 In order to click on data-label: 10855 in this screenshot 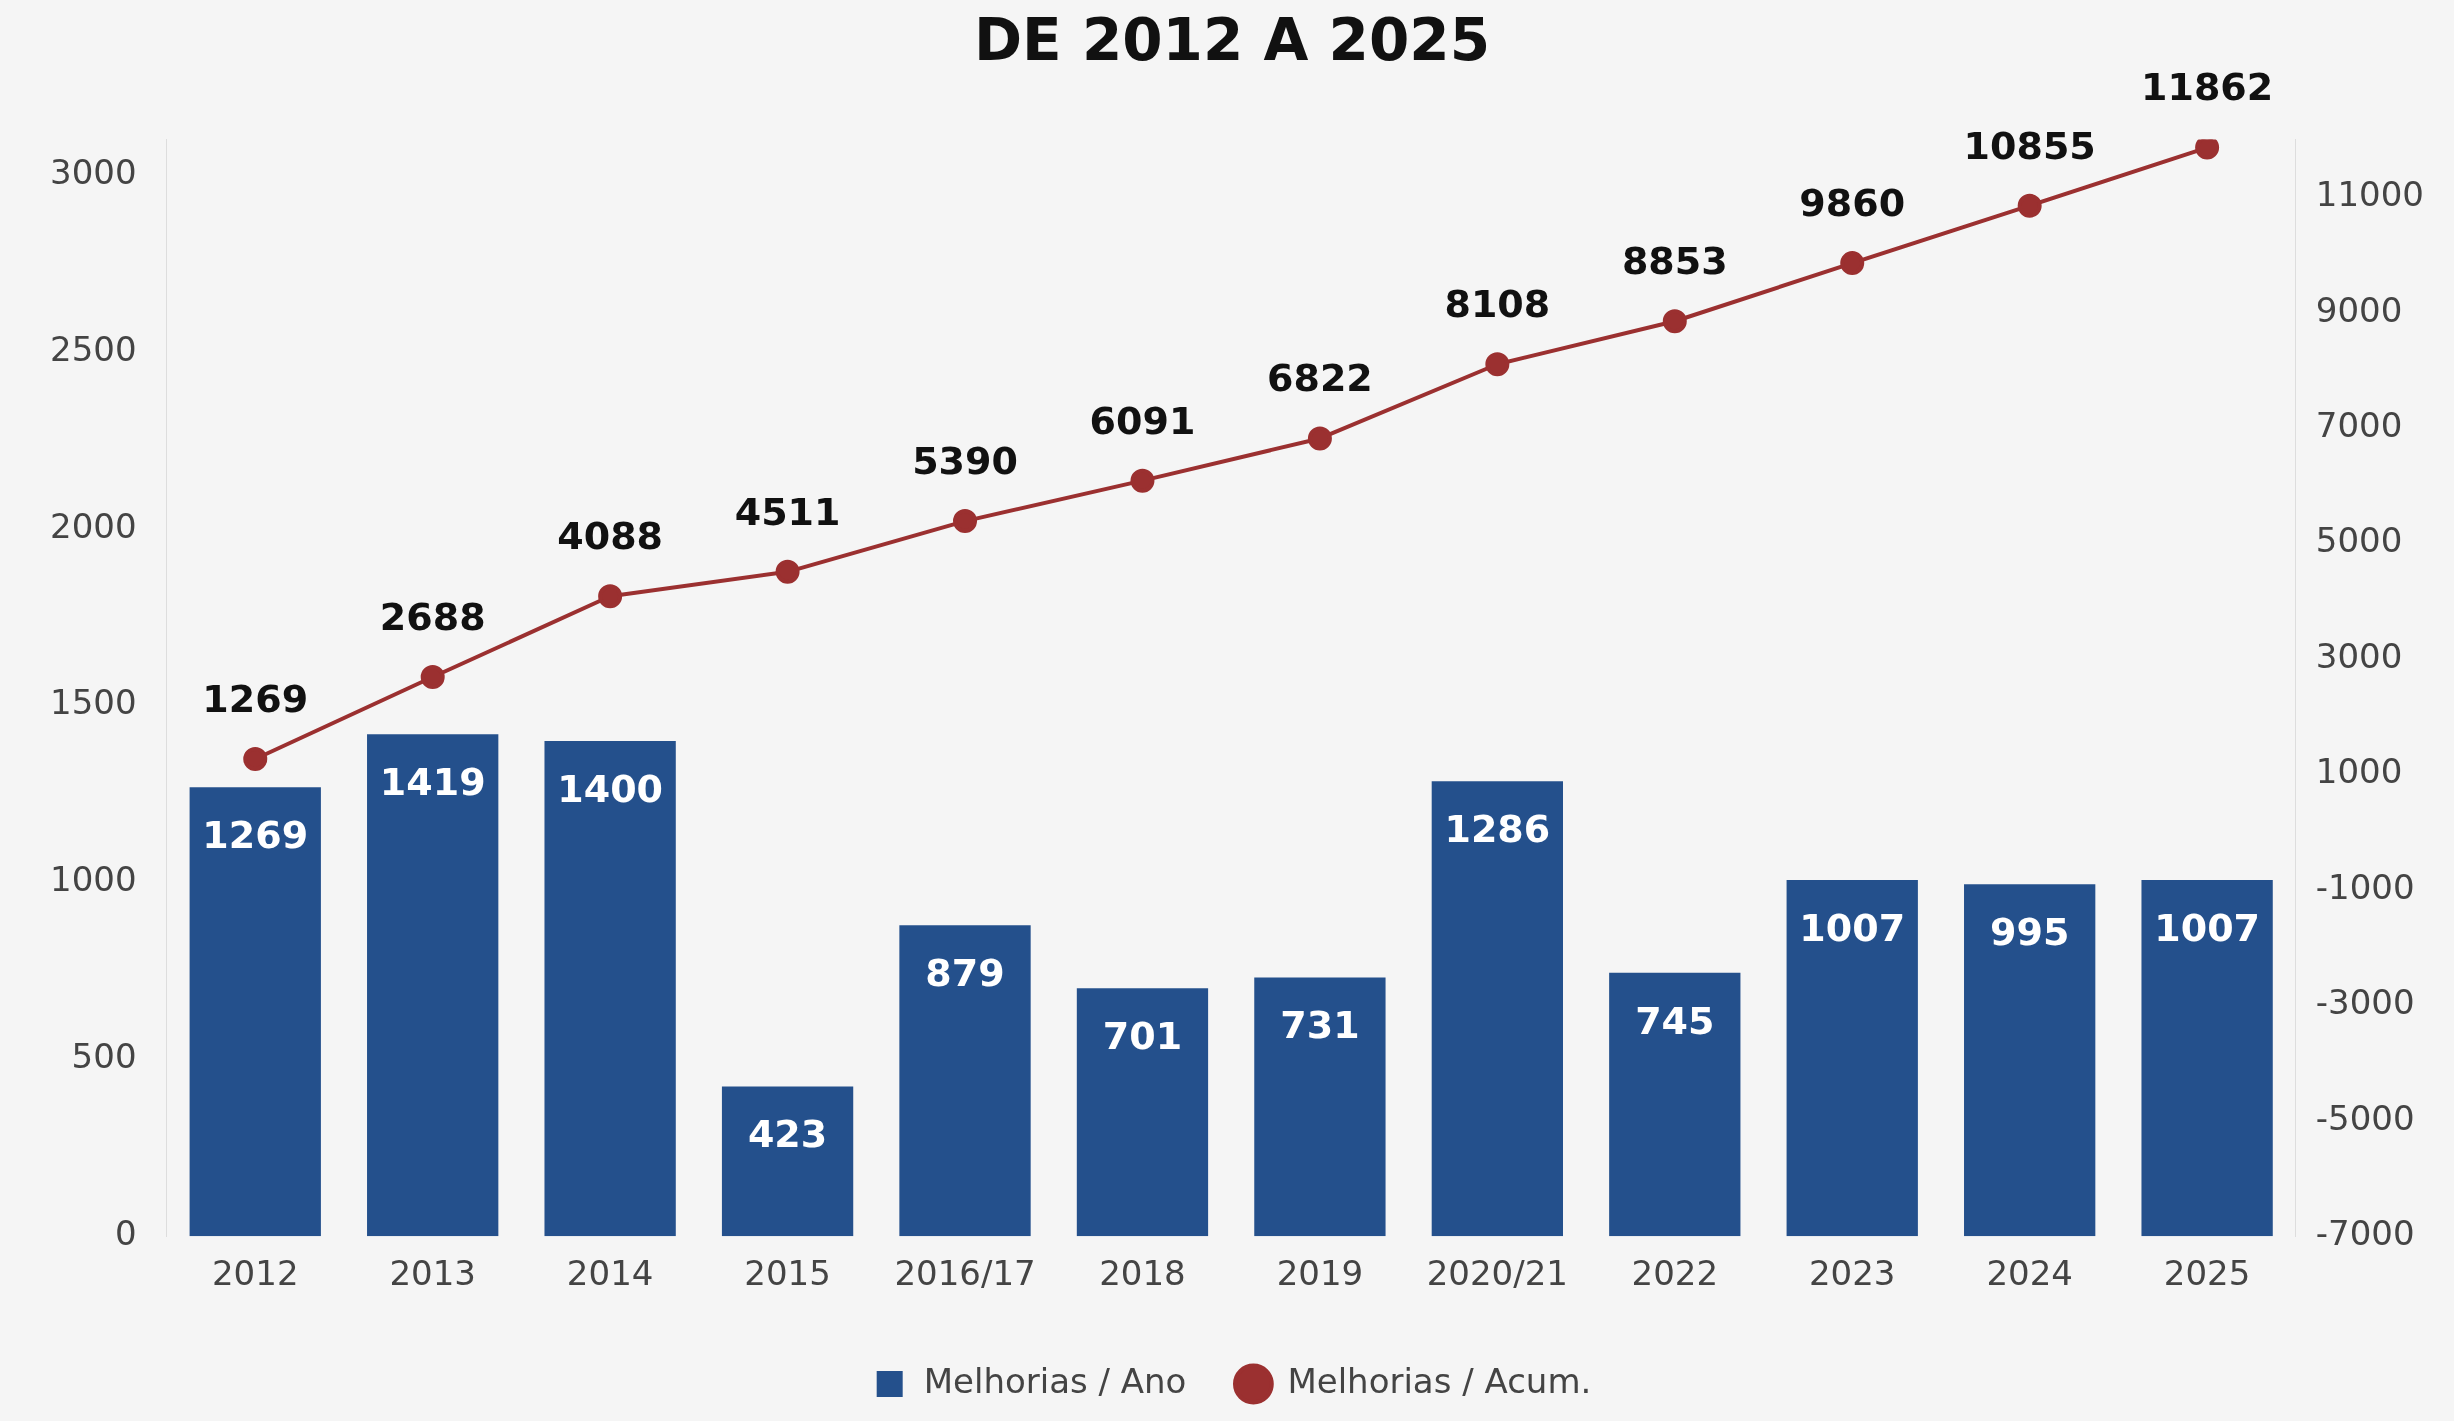, I will do `click(2029, 145)`.